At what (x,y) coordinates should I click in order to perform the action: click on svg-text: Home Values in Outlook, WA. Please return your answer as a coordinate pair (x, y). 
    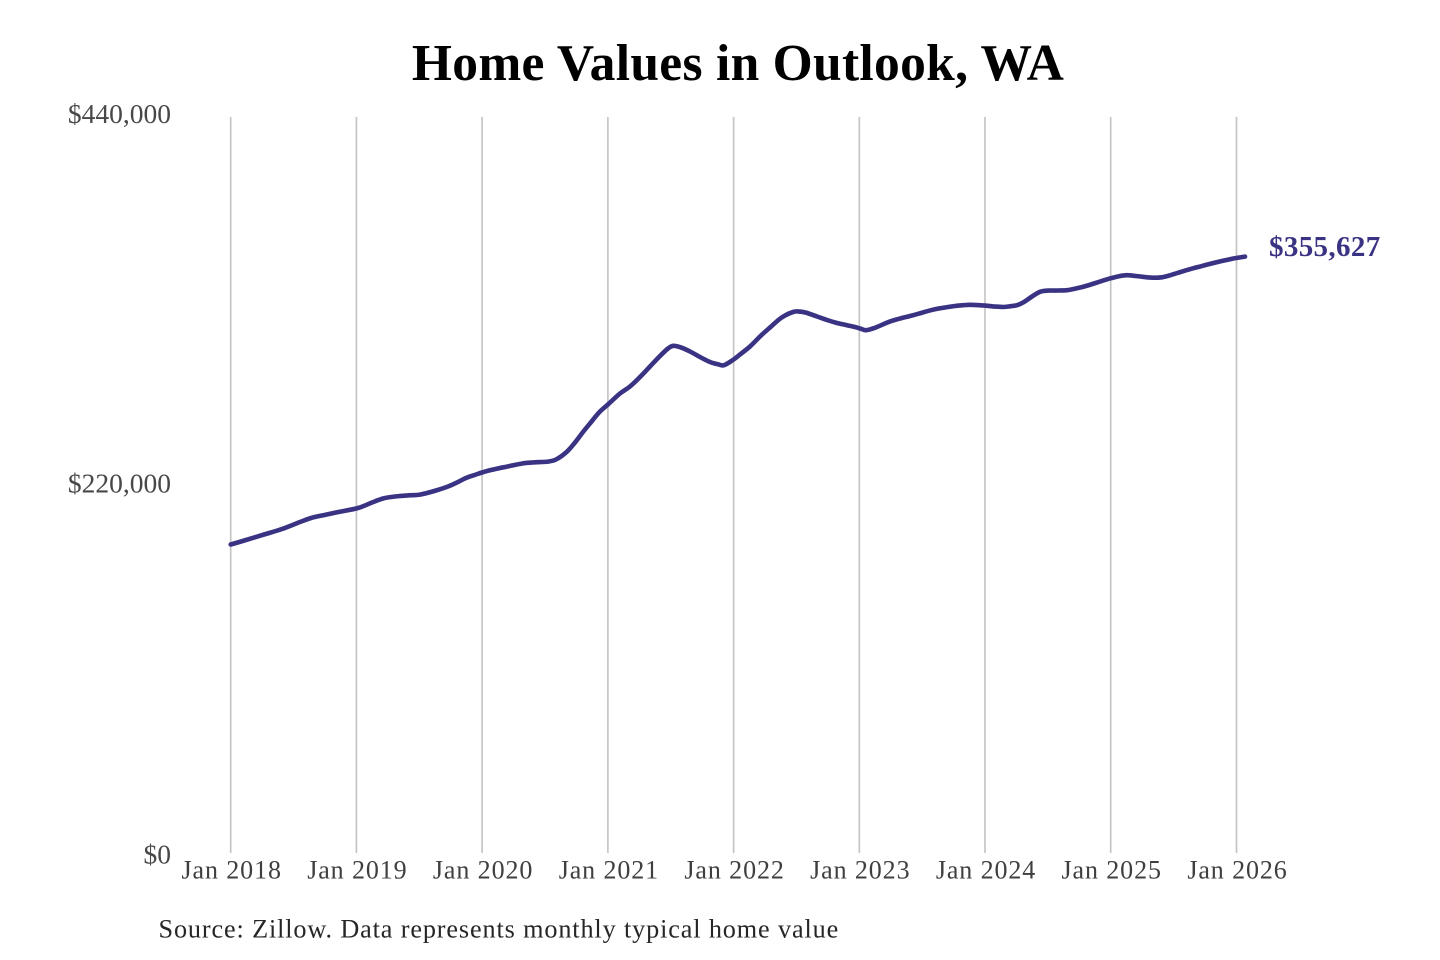
    Looking at the image, I should click on (738, 63).